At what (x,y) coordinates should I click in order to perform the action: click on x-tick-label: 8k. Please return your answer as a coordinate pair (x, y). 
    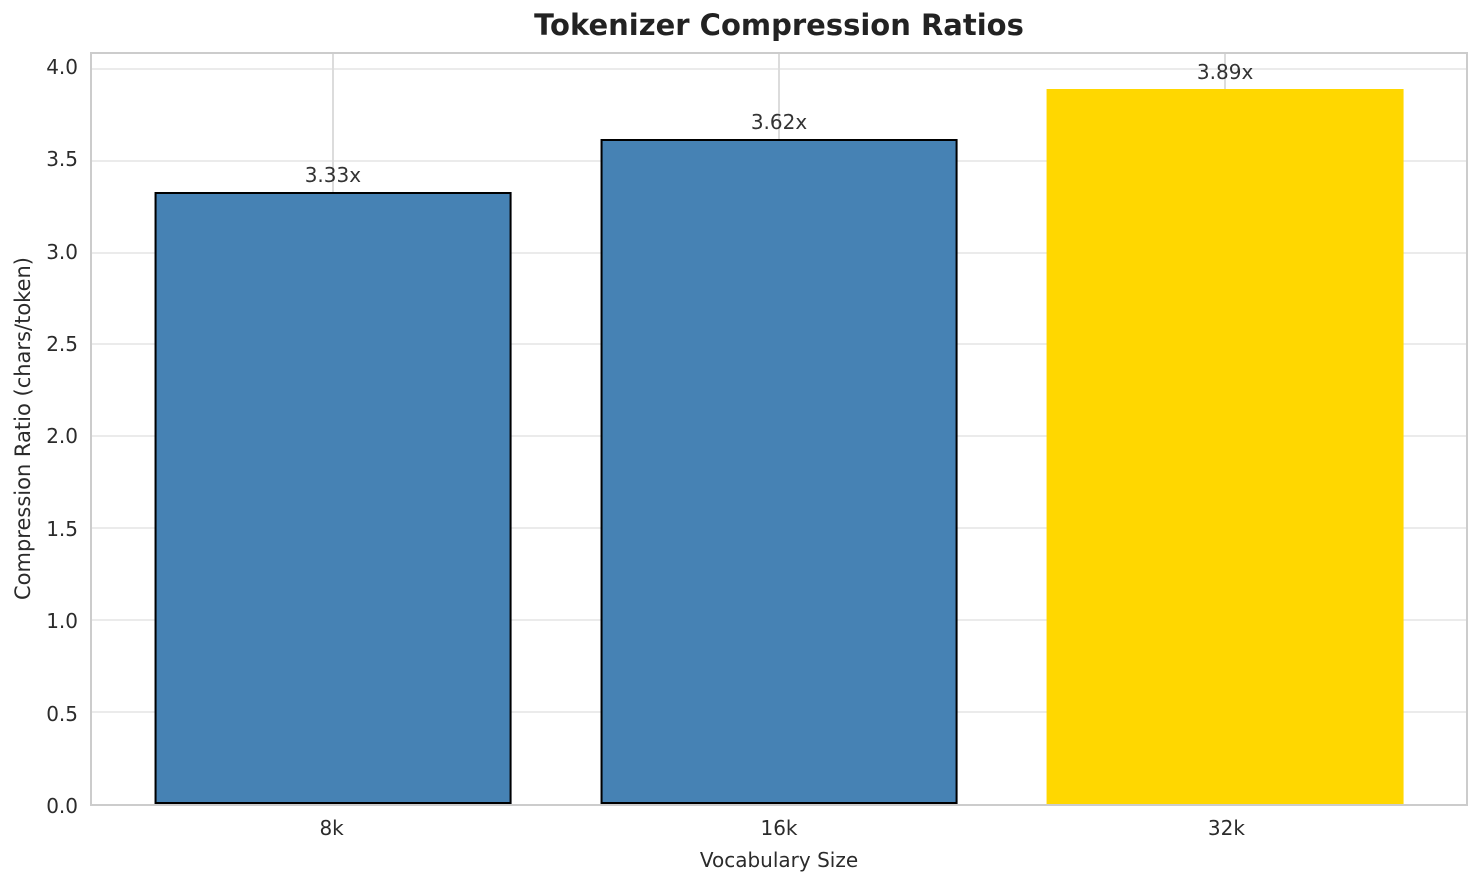
    Looking at the image, I should click on (331, 828).